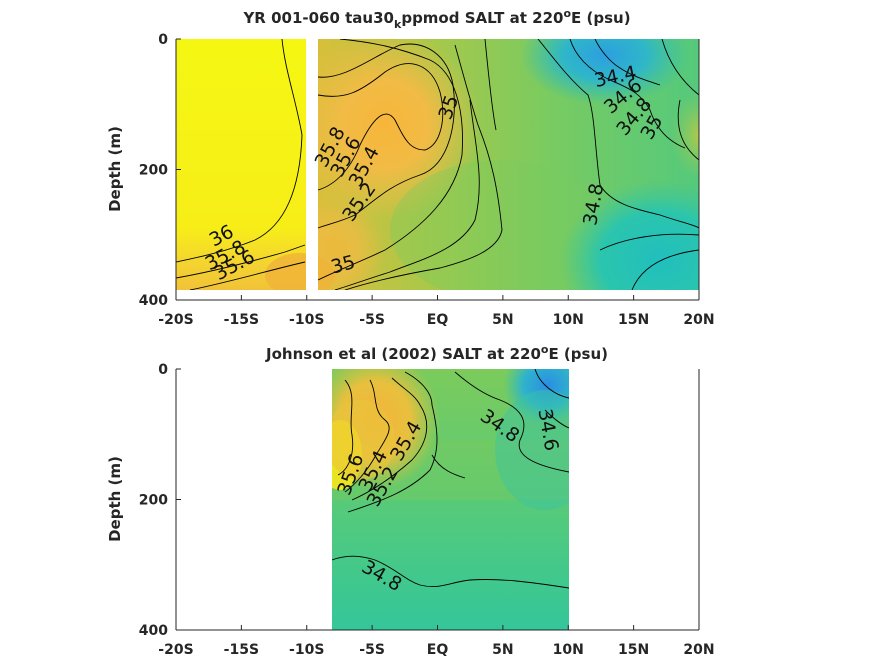 This screenshot has height=656, width=875. What do you see at coordinates (175, 649) in the screenshot?
I see `bottom-x-tick-label: -20S` at bounding box center [175, 649].